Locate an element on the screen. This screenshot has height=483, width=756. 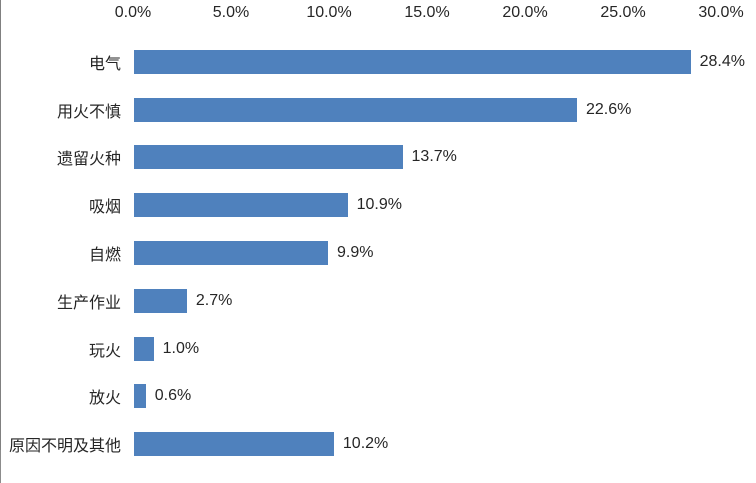
category-label: 遗留火种 is located at coordinates (88, 160).